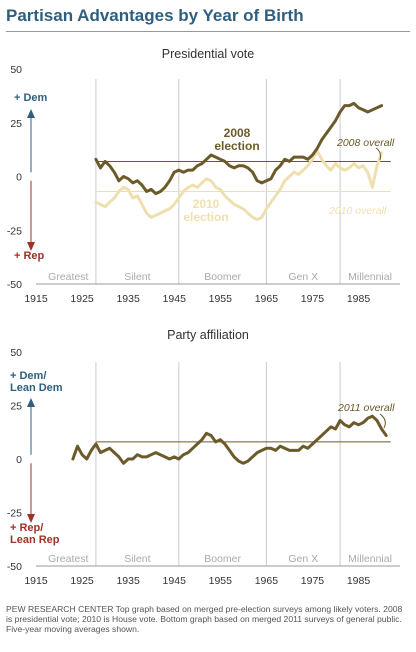 The width and height of the screenshot is (416, 652). What do you see at coordinates (208, 54) in the screenshot?
I see `panel1-chart-title: Presidential vote` at bounding box center [208, 54].